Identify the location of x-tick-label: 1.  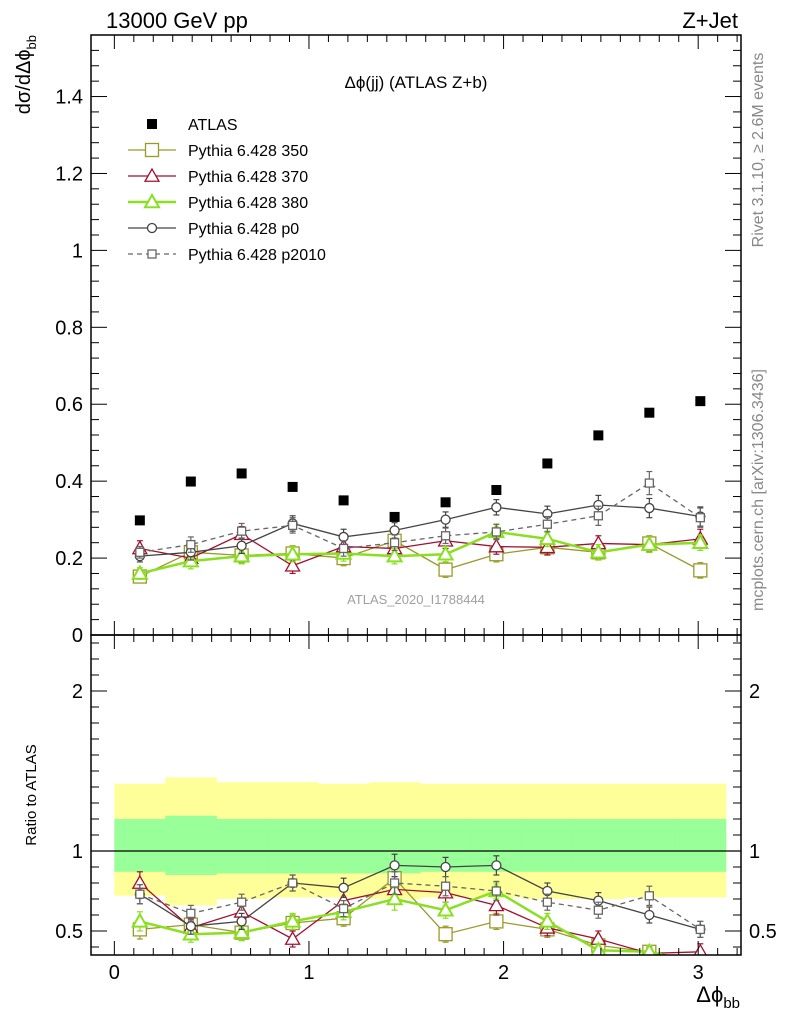
(308, 973).